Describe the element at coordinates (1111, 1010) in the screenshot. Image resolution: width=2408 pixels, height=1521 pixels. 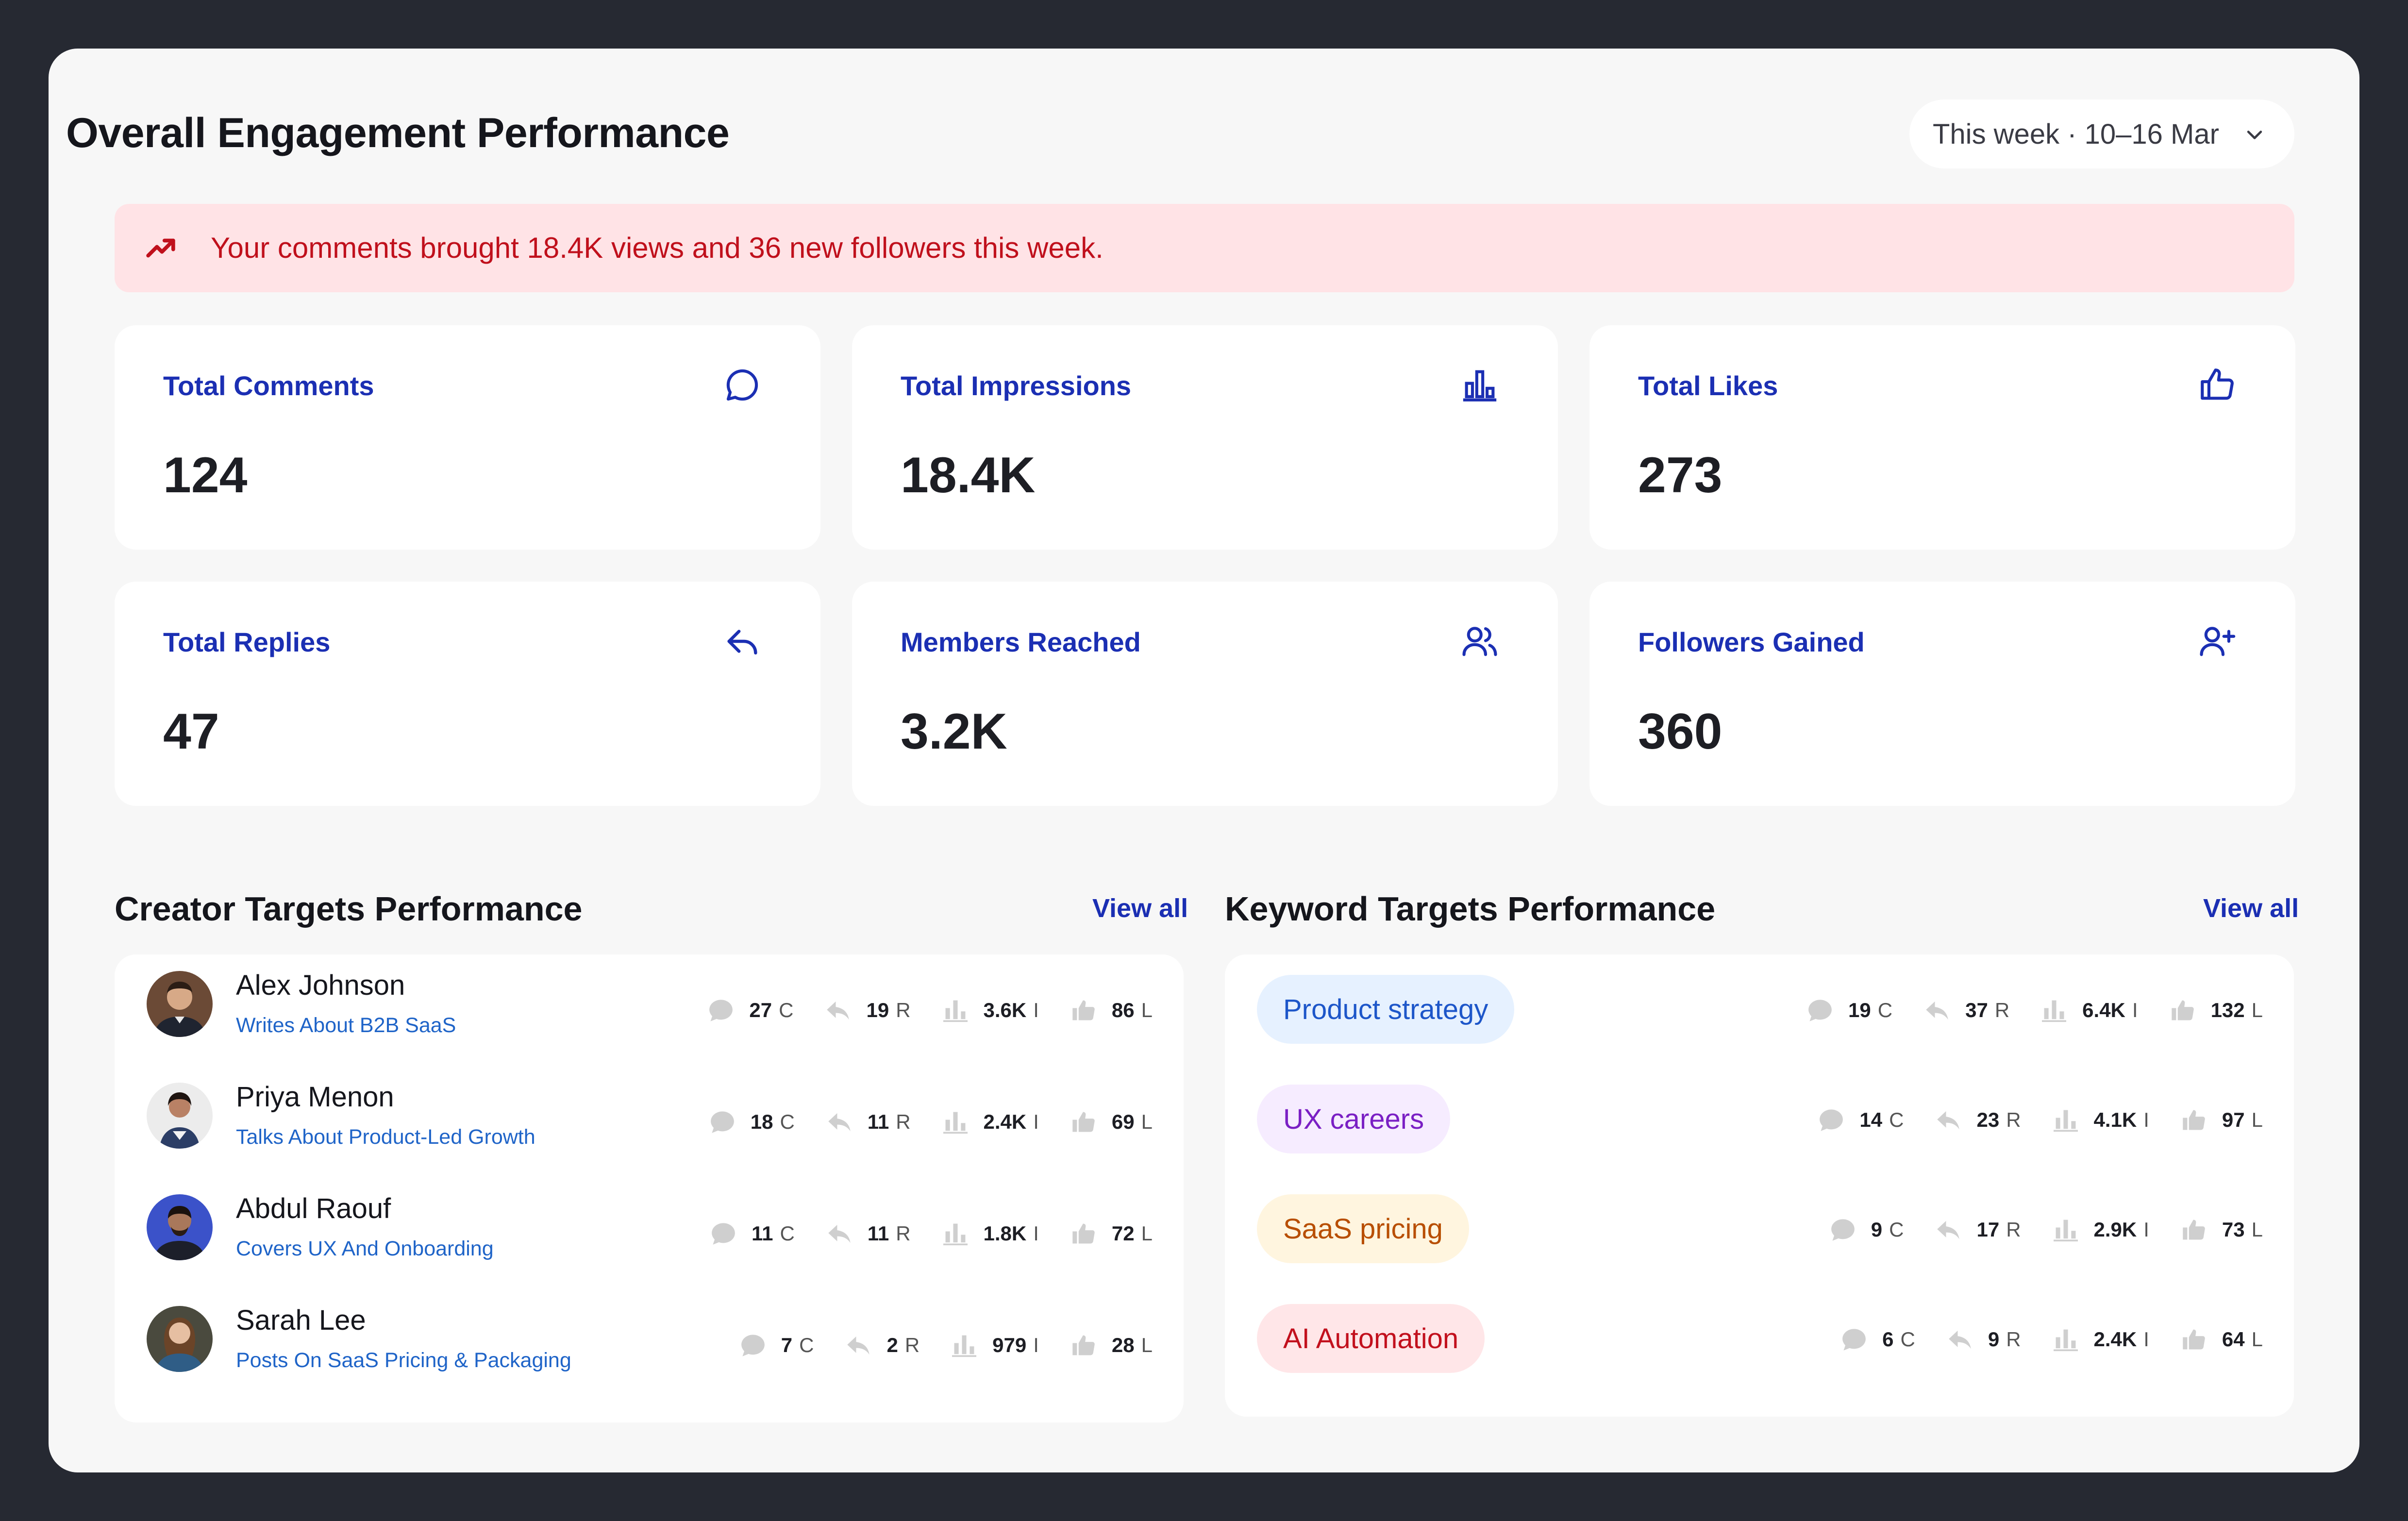
I see `likes-metric: 86 L` at that location.